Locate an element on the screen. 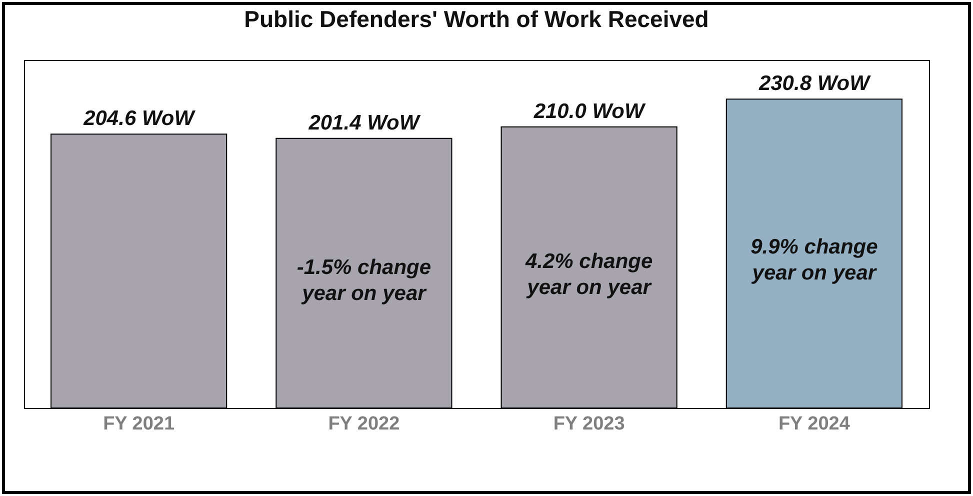 The image size is (973, 496). data-label: 230.8 WoW is located at coordinates (815, 84).